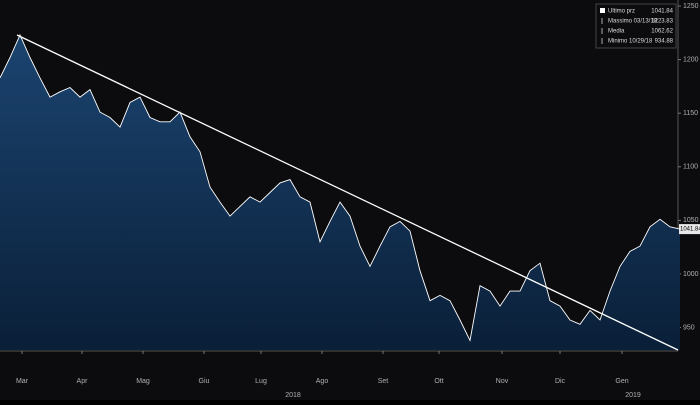 This screenshot has height=405, width=700. What do you see at coordinates (630, 42) in the screenshot?
I see `legend-label: Minimo 10/29/18` at bounding box center [630, 42].